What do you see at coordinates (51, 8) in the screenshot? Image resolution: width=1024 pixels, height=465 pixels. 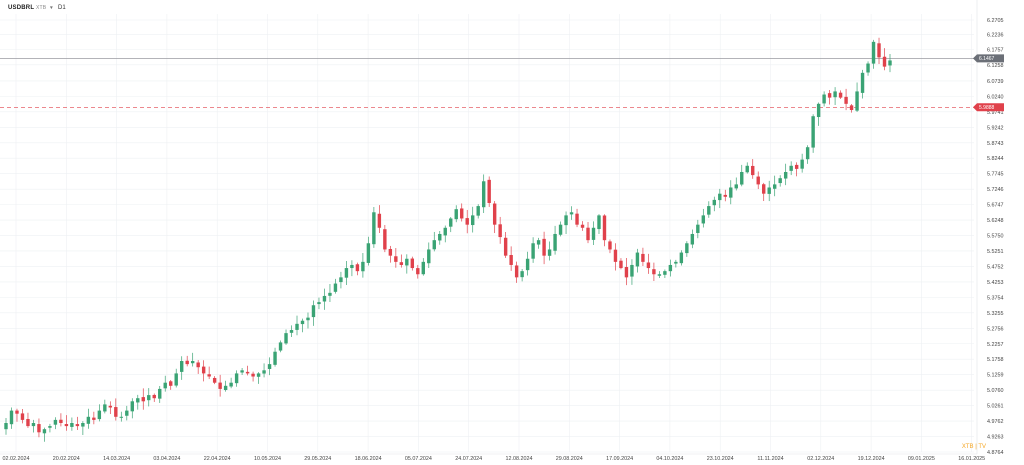 I see `chevron-down-icon: ▾` at bounding box center [51, 8].